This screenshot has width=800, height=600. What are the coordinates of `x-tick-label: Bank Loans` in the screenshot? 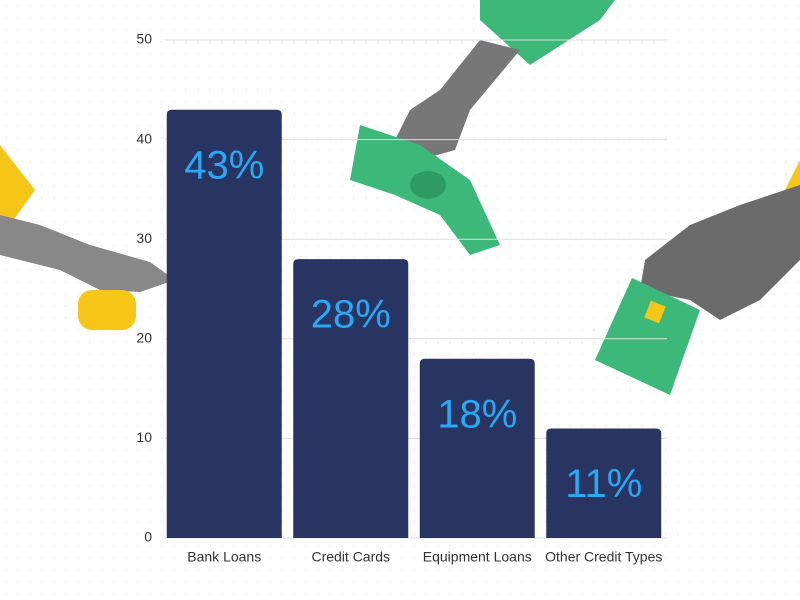 It's located at (224, 557).